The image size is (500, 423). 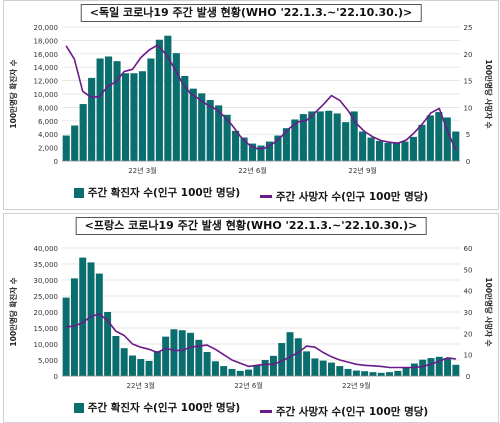 What do you see at coordinates (46, 329) in the screenshot?
I see `y-tick-label: 15,000` at bounding box center [46, 329].